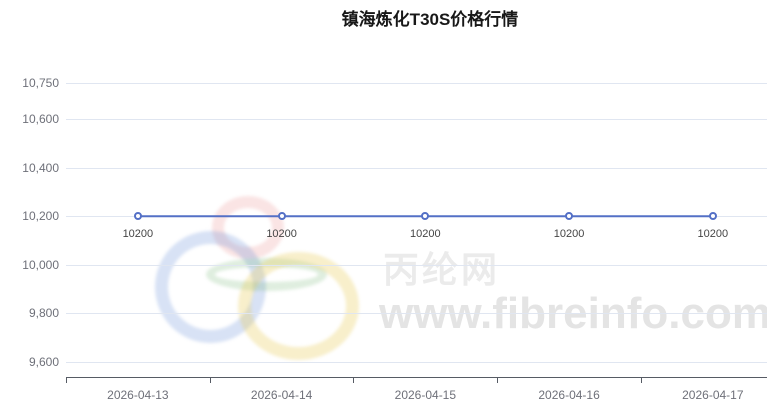  Describe the element at coordinates (40, 167) in the screenshot. I see `y-axis-tick-label: 10,400` at that location.